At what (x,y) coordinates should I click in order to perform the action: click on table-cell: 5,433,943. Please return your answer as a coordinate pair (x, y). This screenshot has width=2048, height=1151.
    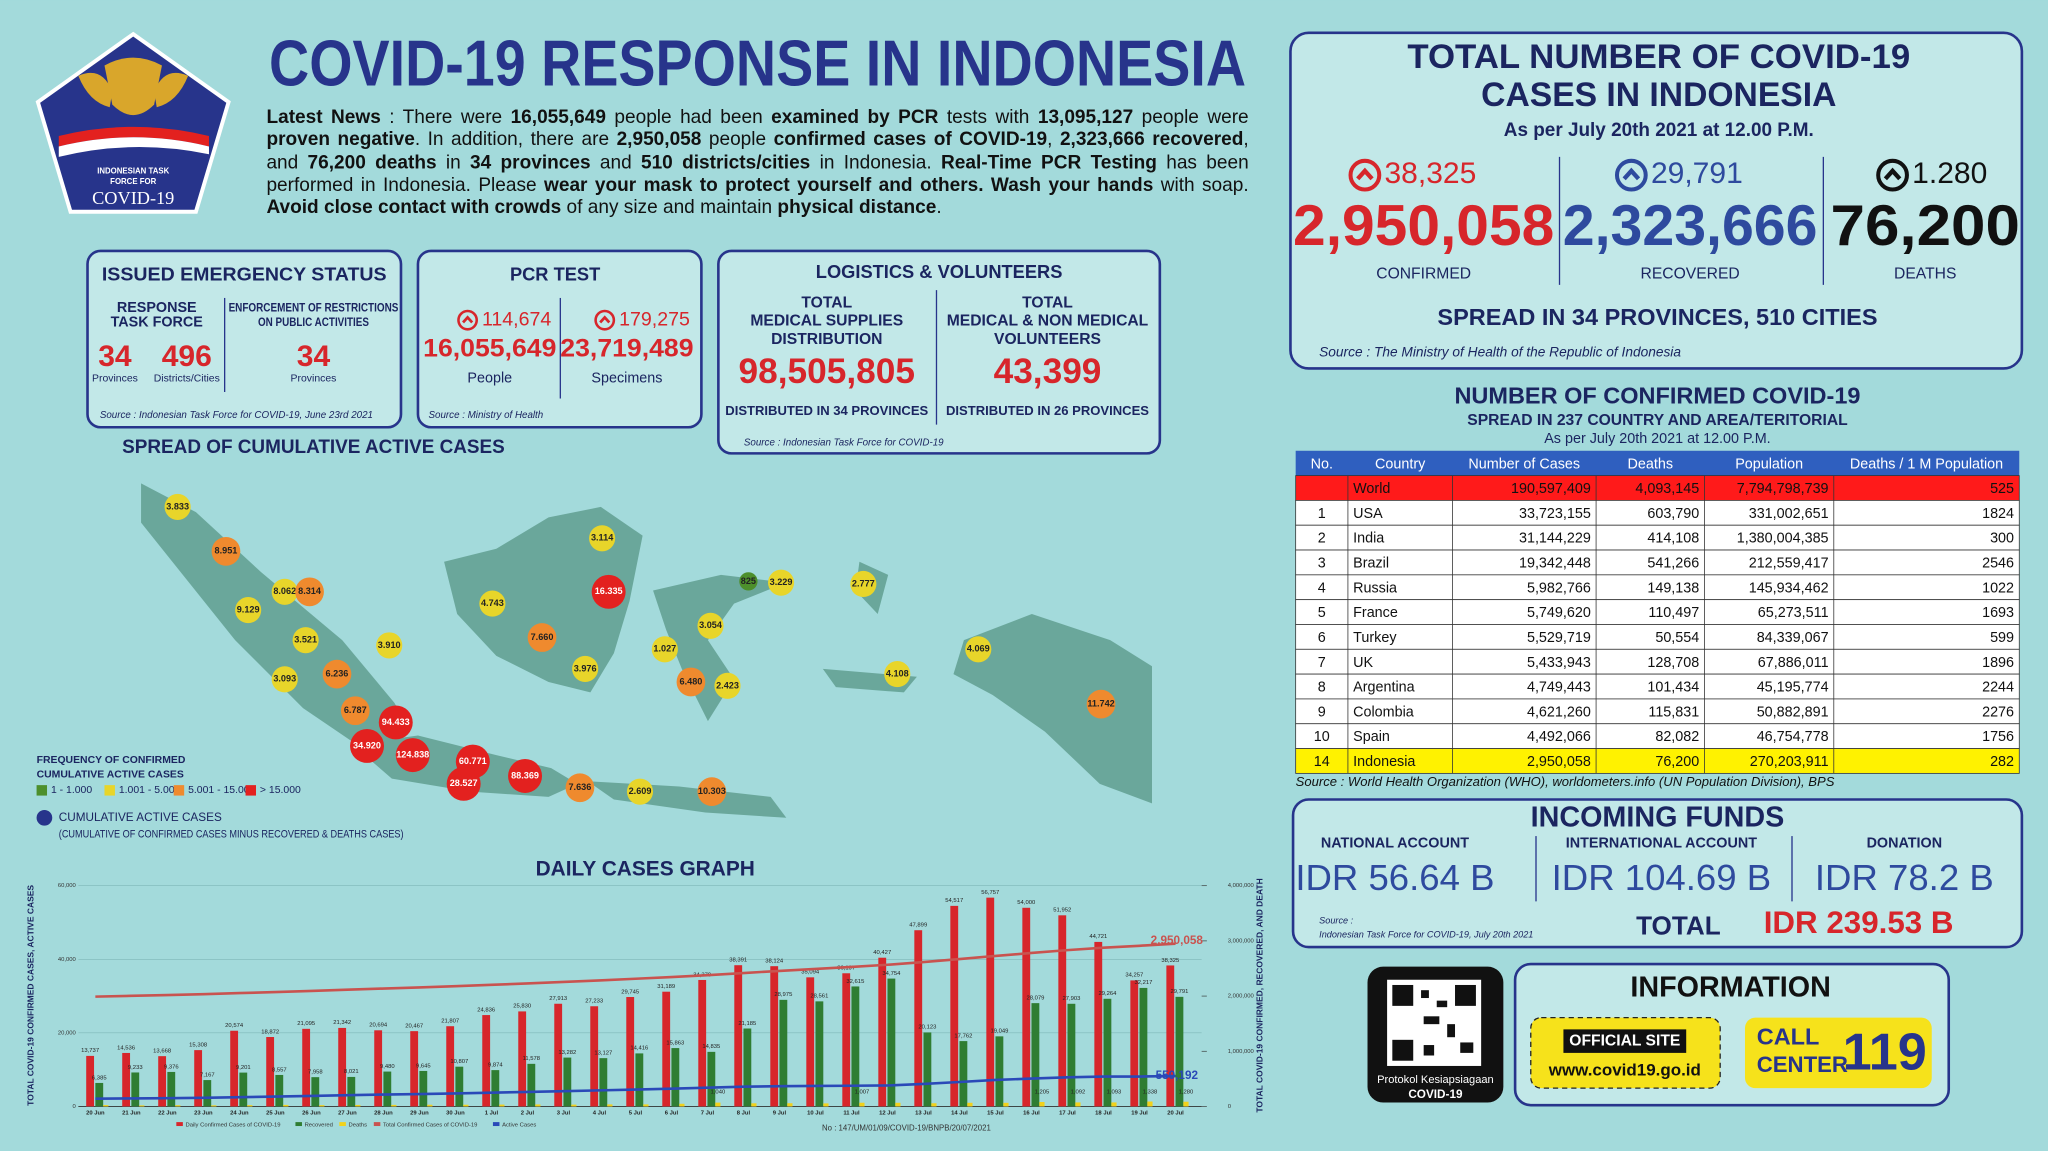
    Looking at the image, I should click on (1559, 663).